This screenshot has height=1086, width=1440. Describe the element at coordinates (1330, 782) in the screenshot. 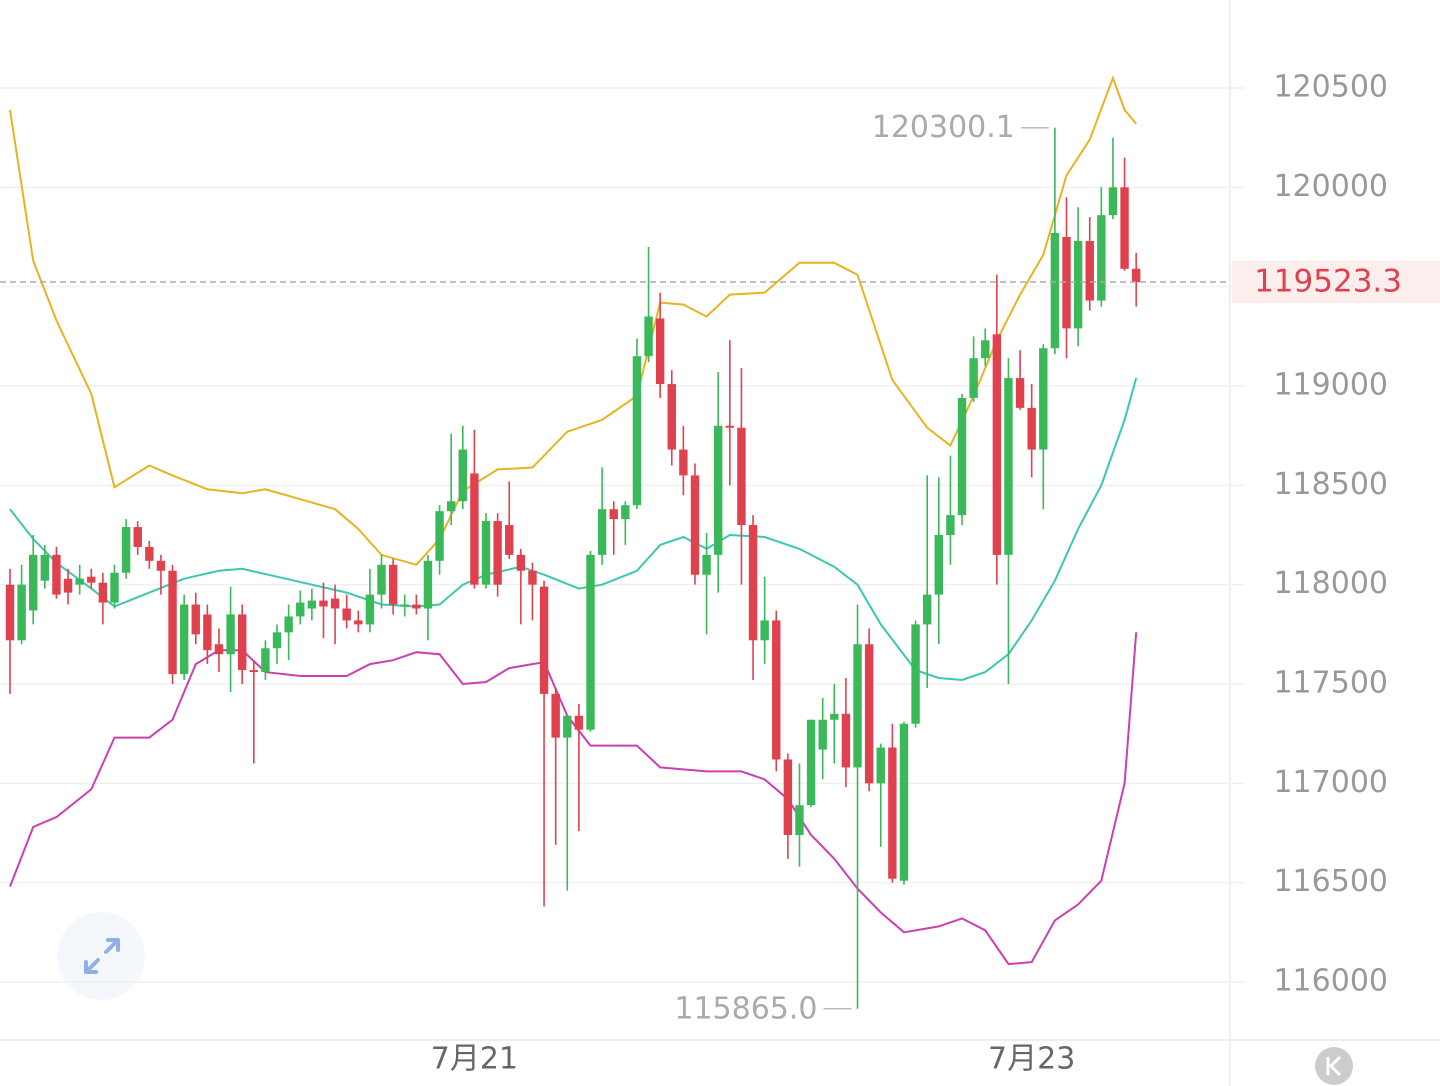

I see `y-tick-label: 117000` at that location.